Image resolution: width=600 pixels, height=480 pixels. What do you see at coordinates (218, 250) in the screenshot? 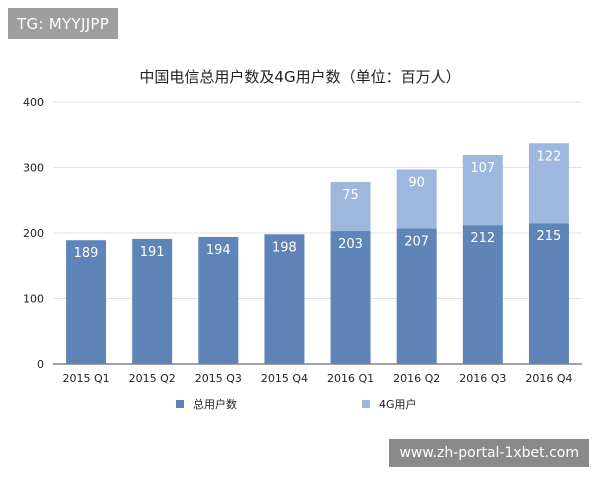
I see `data-label-total-users: 194` at bounding box center [218, 250].